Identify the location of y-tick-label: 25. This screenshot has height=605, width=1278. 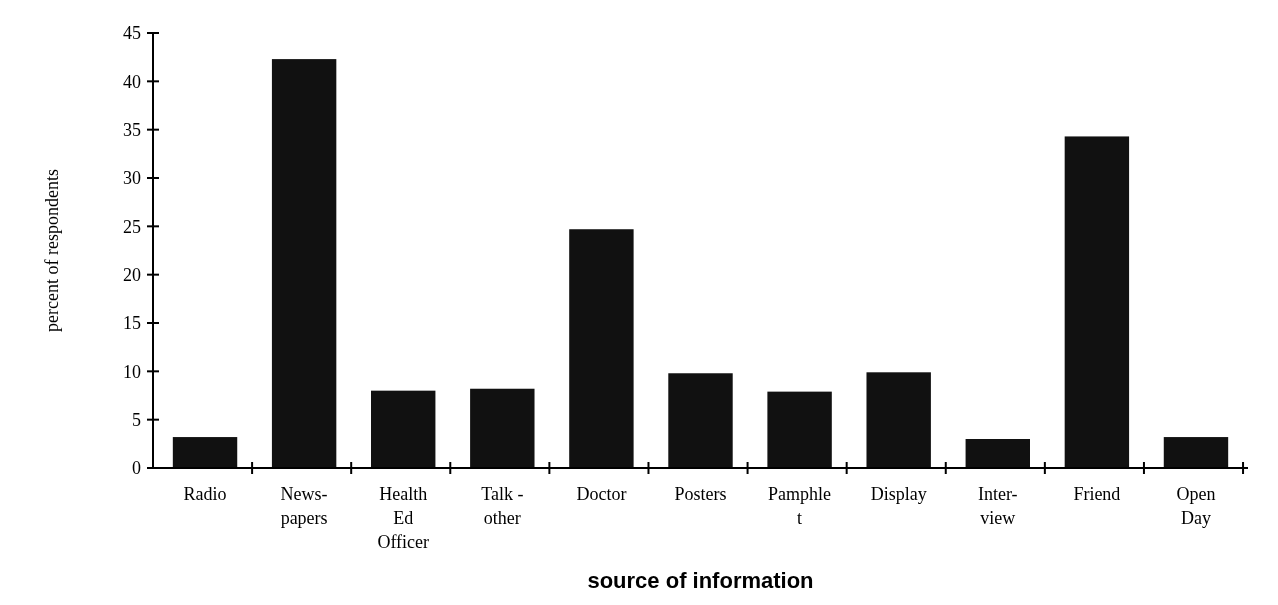
(132, 226).